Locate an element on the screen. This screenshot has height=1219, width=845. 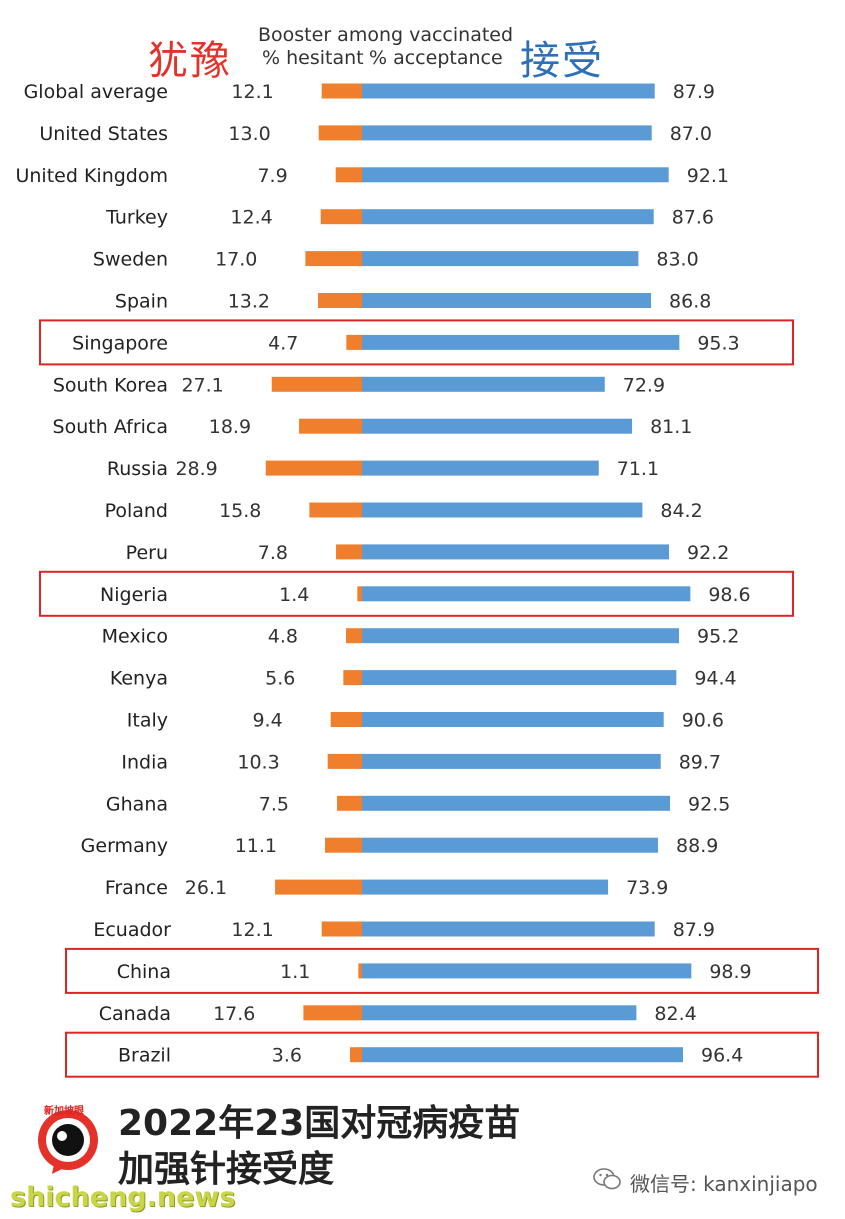
hesitant-bar-nigeria is located at coordinates (359, 594).